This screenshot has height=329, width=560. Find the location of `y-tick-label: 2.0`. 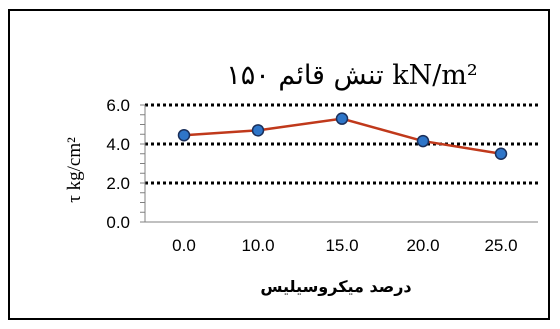

y-tick-label: 2.0 is located at coordinates (118, 183).